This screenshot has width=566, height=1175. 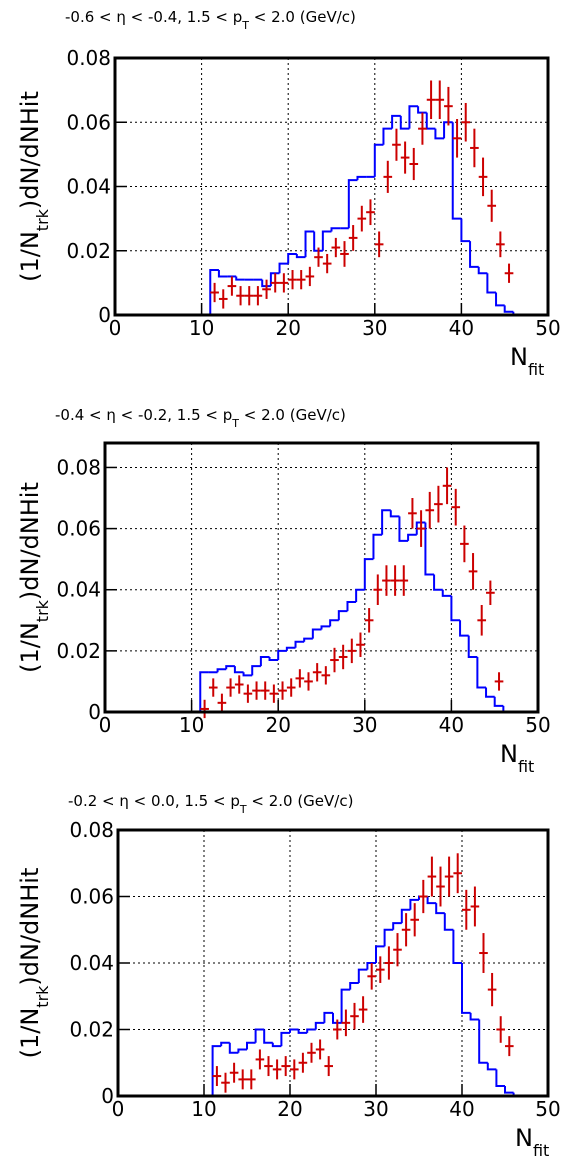 I want to click on x-tick-label: 30, so click(x=375, y=1109).